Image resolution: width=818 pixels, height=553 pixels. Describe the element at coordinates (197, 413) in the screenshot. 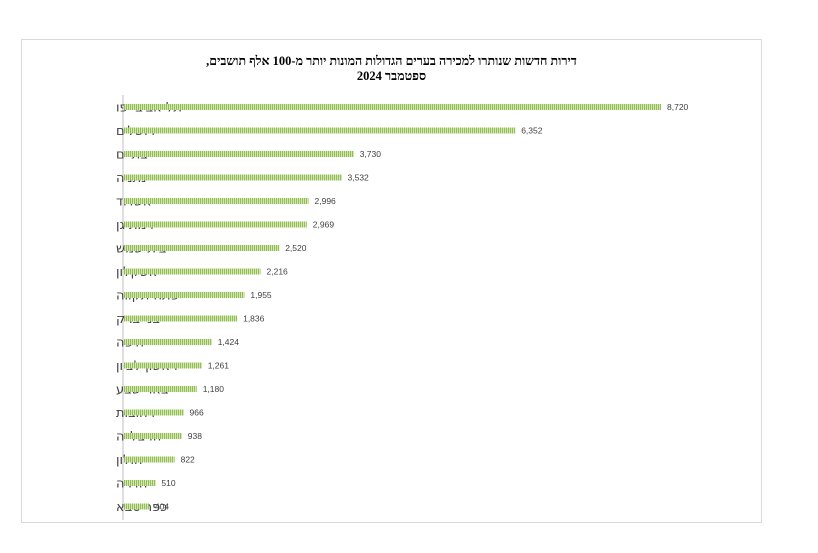

I see `data-label: 966` at that location.